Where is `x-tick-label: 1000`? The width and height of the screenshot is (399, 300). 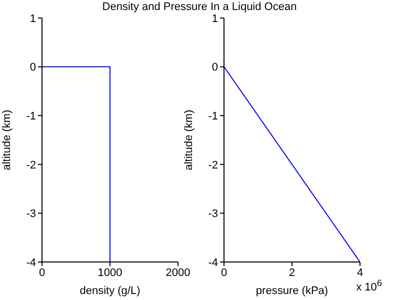 x-tick-label: 1000 is located at coordinates (110, 272).